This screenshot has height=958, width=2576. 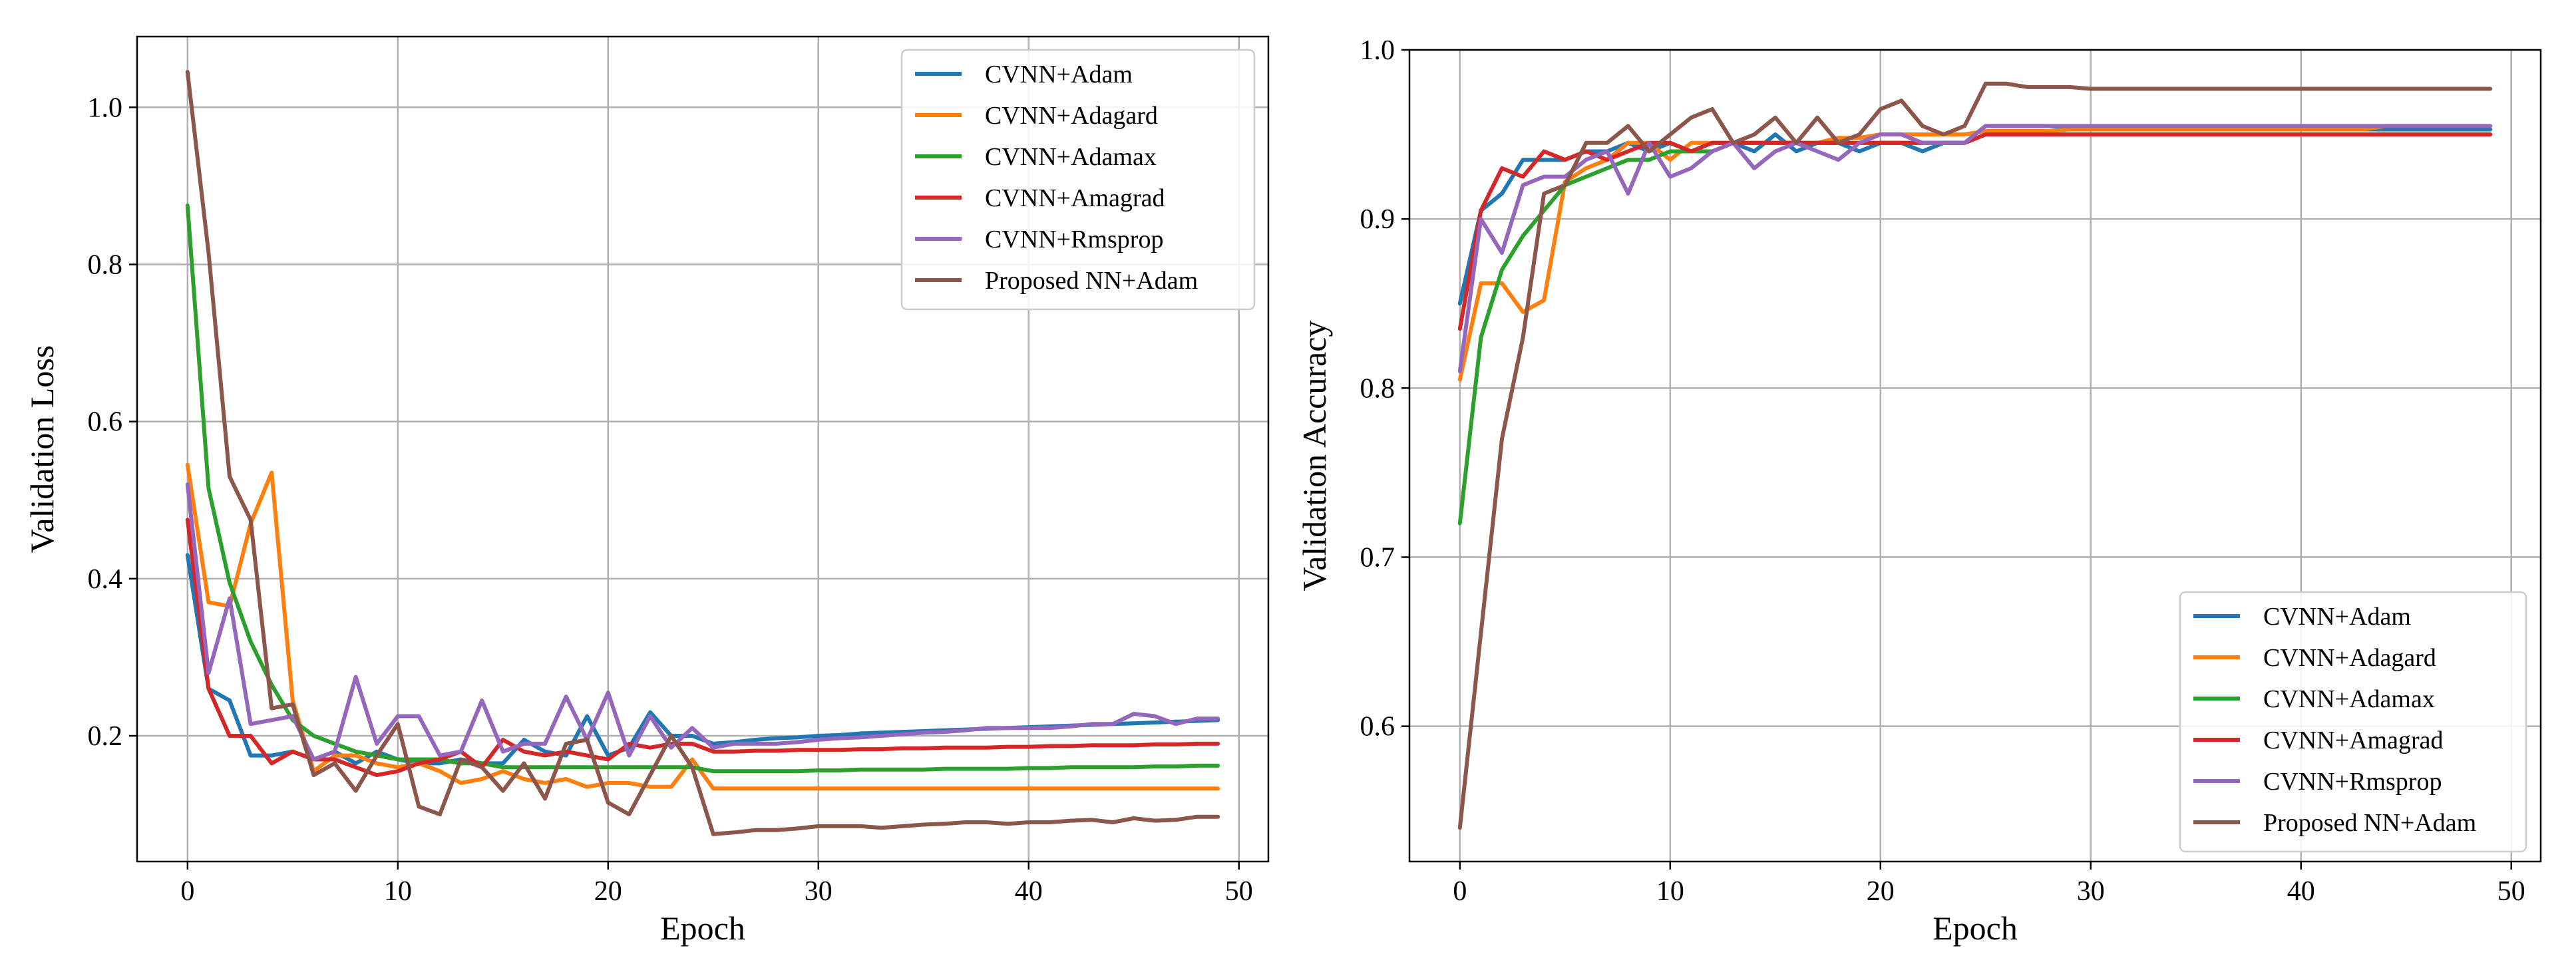 I want to click on y-axis-label: Validation Accuracy, so click(x=1314, y=456).